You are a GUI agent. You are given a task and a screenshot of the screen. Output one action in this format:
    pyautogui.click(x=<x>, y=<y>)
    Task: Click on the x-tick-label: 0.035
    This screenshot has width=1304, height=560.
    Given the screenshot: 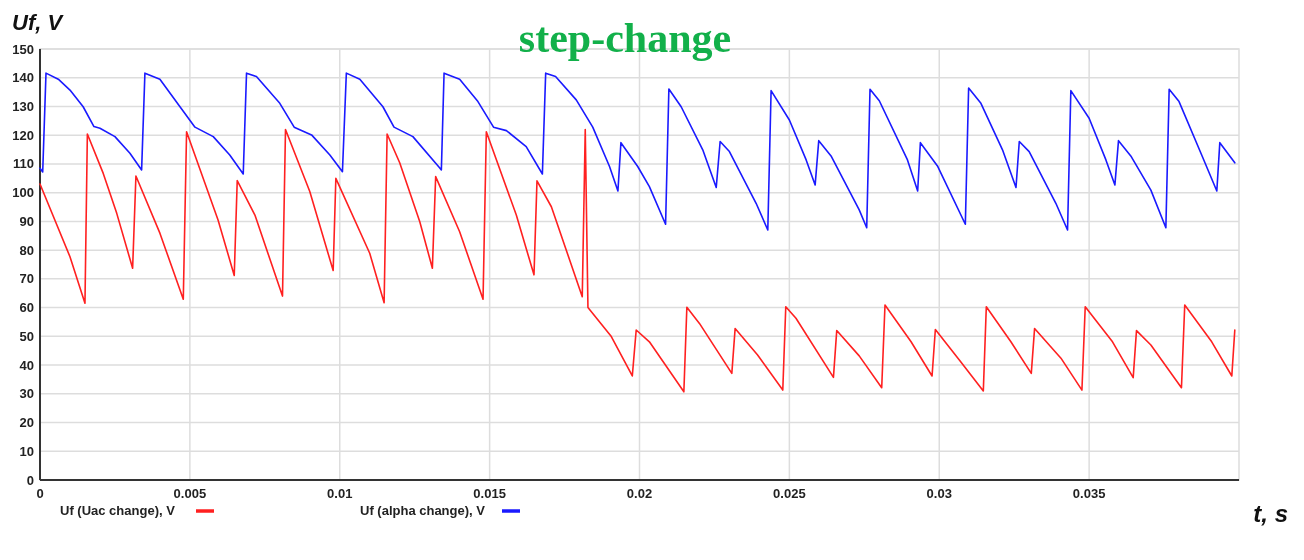 What is the action you would take?
    pyautogui.click(x=1089, y=493)
    